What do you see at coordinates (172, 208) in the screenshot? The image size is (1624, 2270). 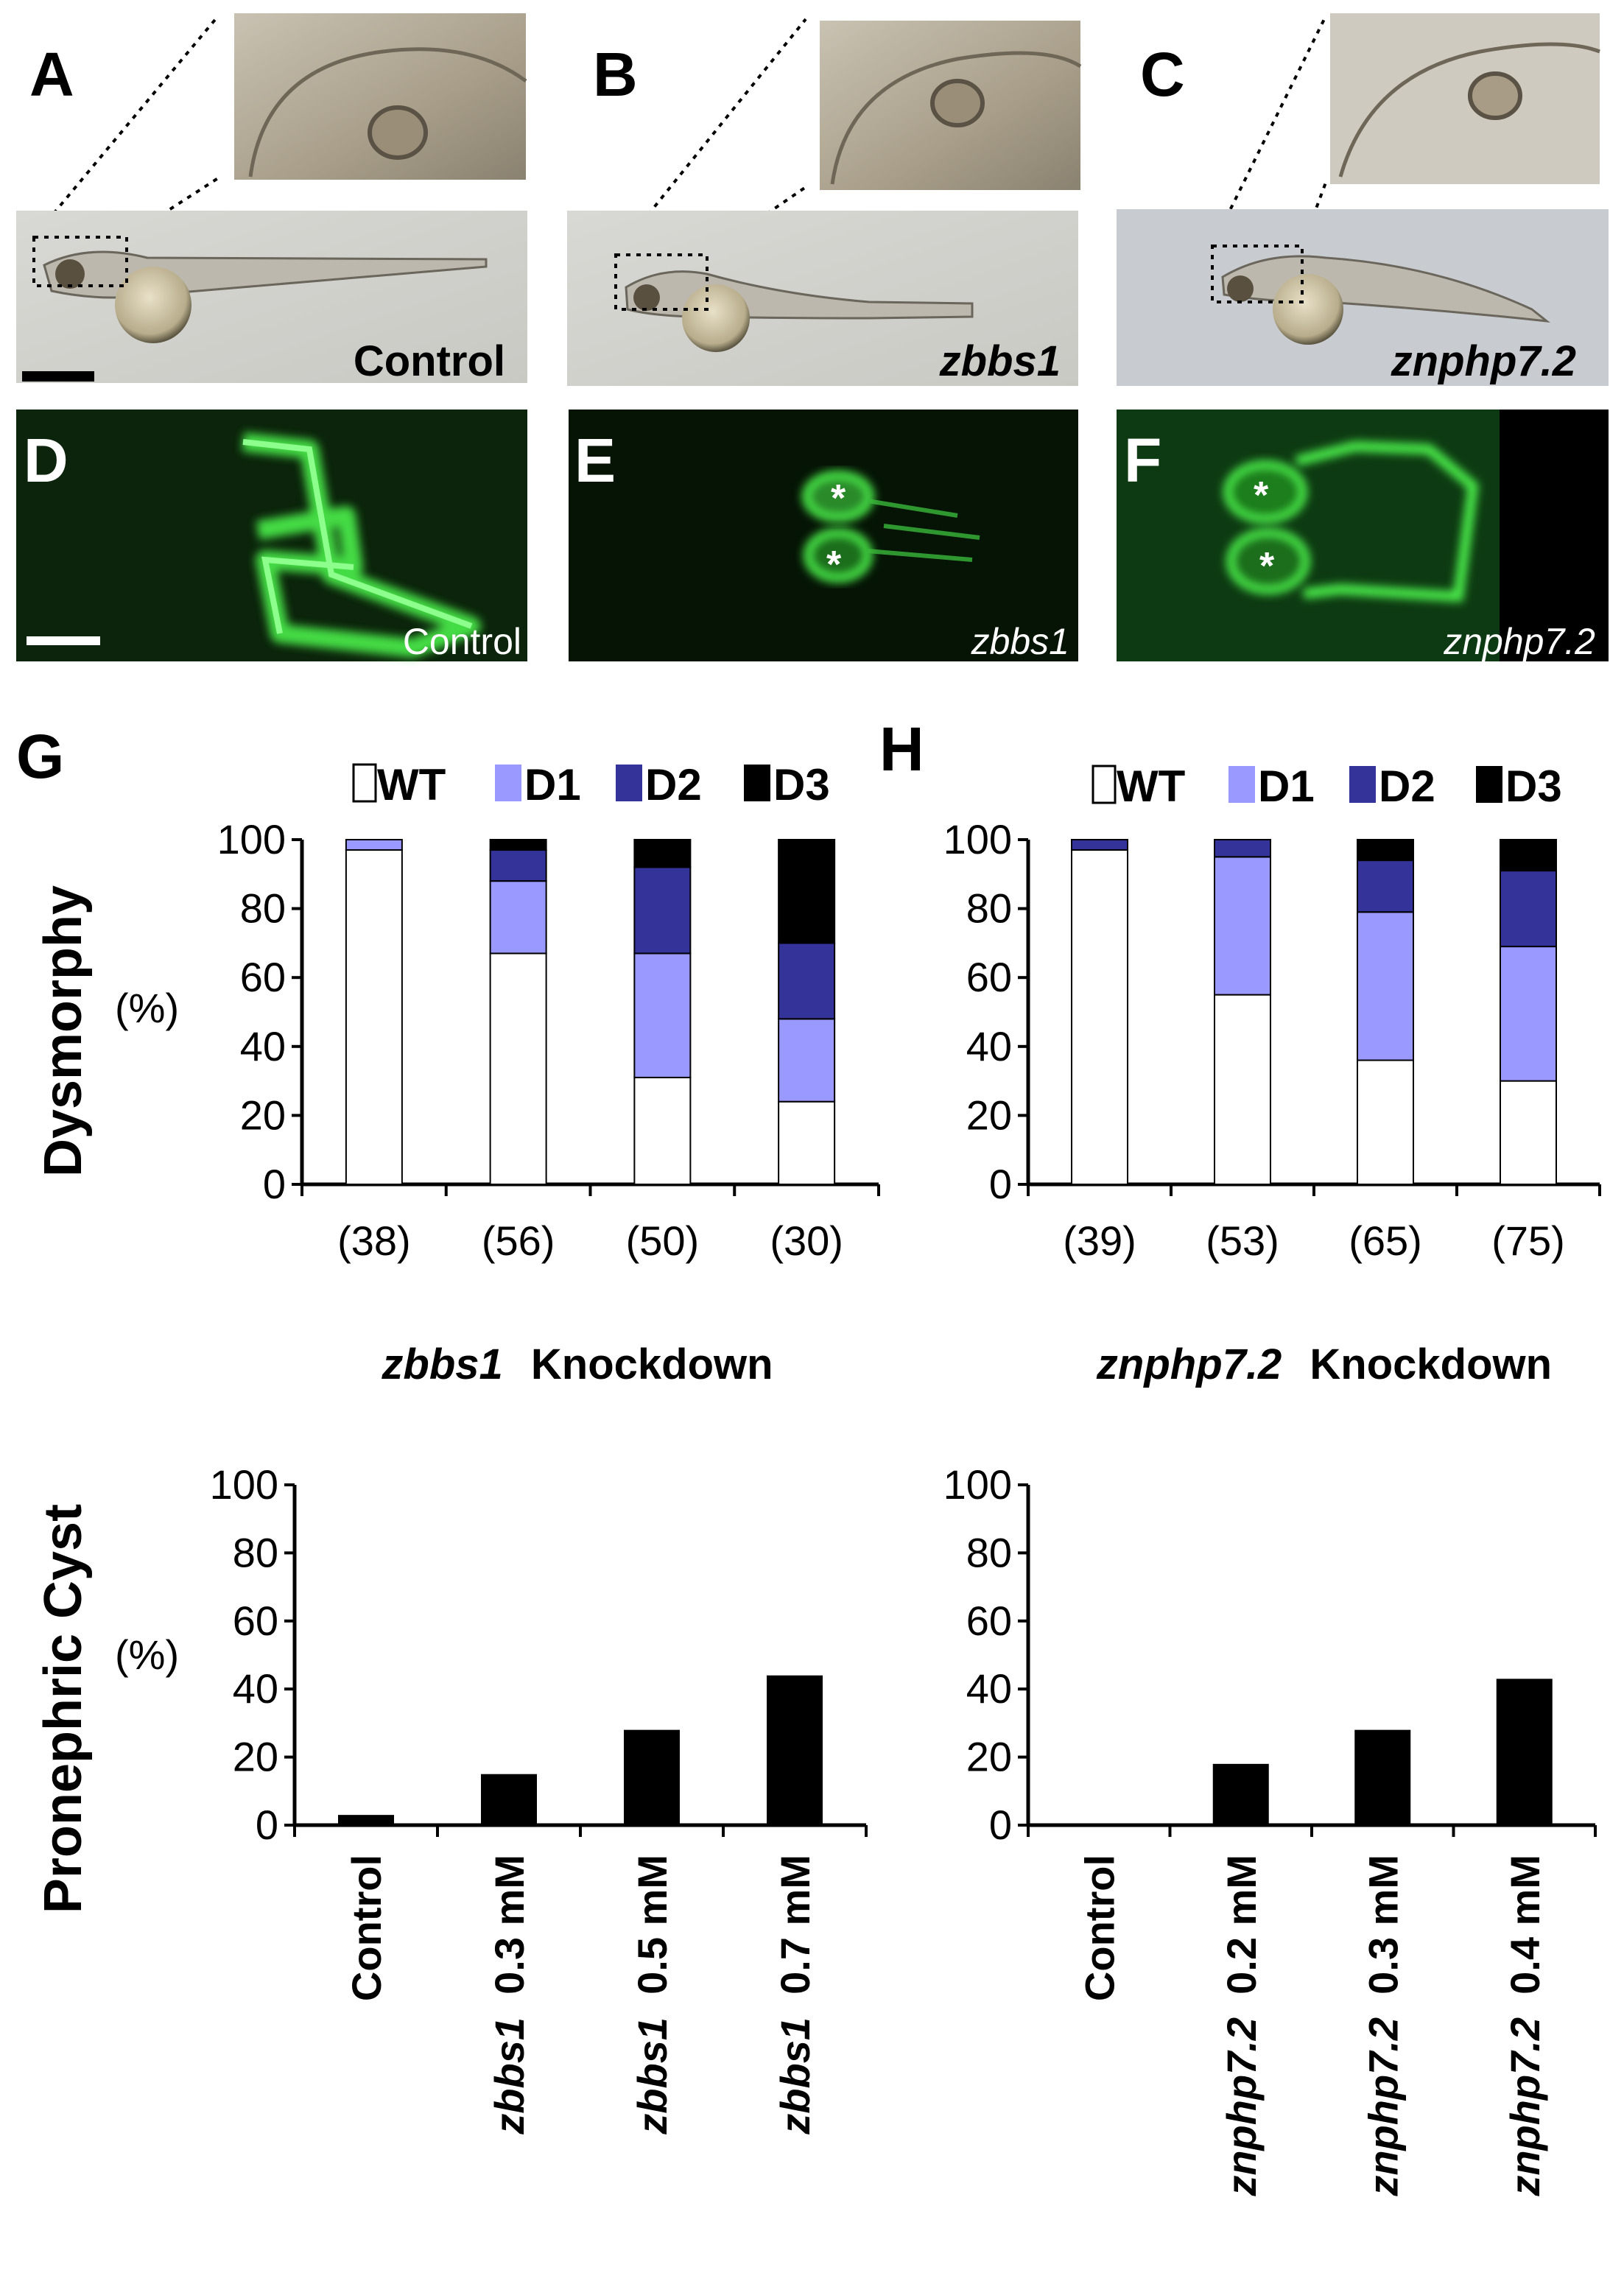 I see `zoom-line-bottom-A` at bounding box center [172, 208].